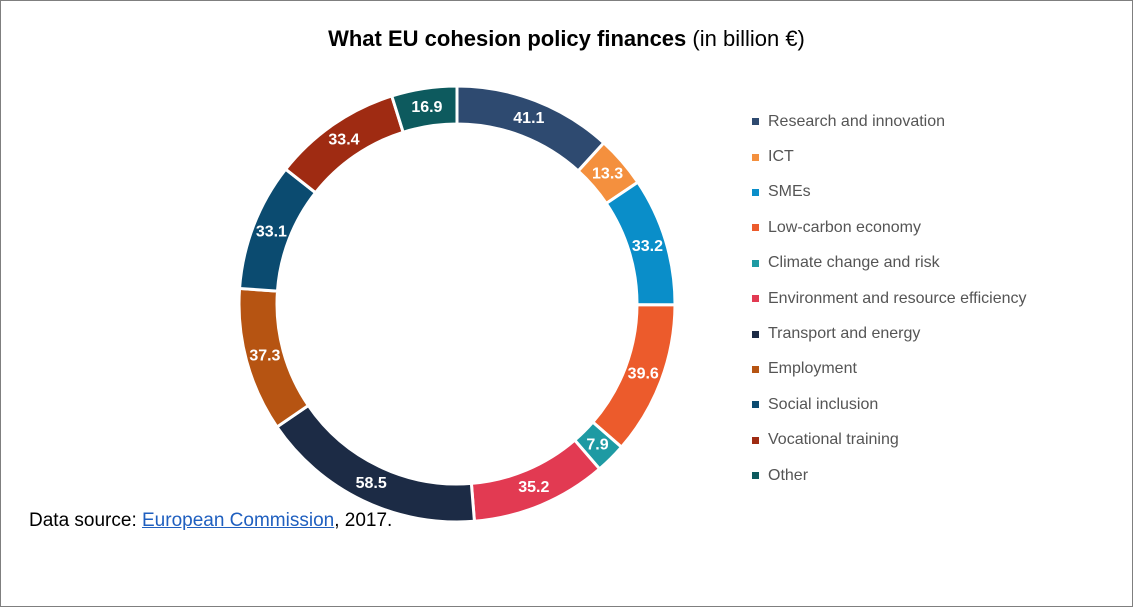  I want to click on slice-label-research-and-innovation: 41.1, so click(528, 118).